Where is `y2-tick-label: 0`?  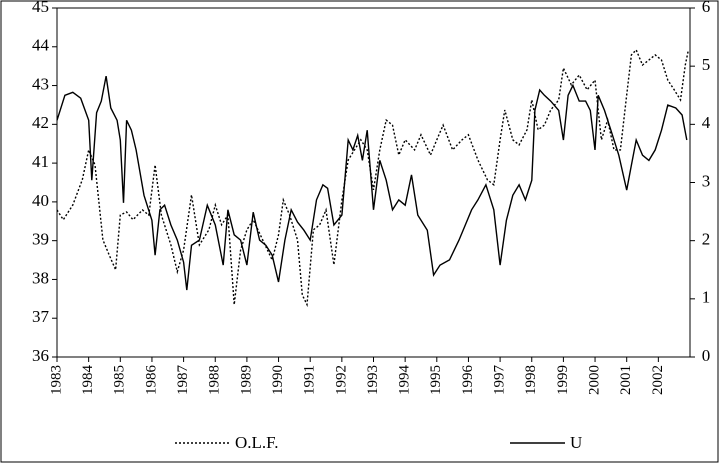 y2-tick-label: 0 is located at coordinates (706, 355).